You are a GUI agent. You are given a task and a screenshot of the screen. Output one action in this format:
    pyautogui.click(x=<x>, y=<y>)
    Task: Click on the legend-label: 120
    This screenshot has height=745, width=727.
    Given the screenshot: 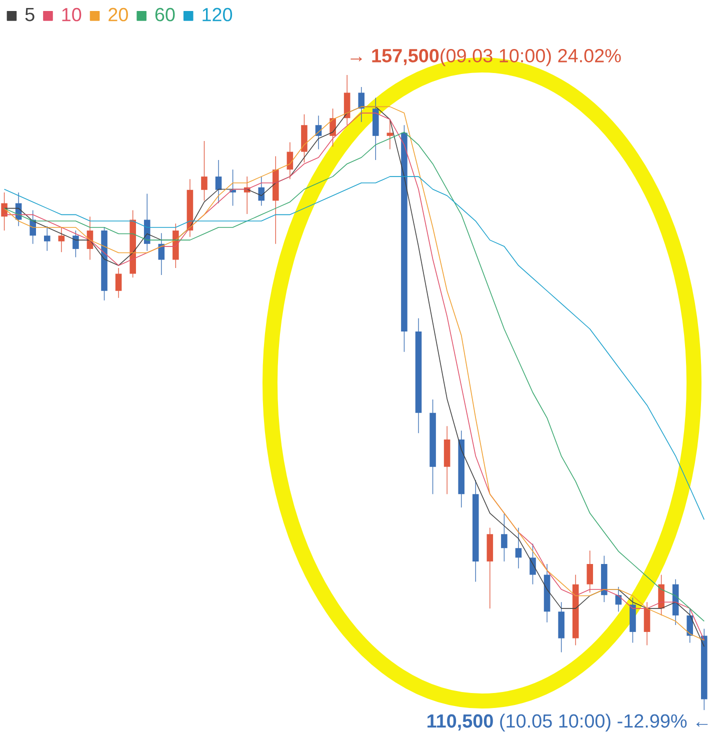 What is the action you would take?
    pyautogui.click(x=217, y=15)
    